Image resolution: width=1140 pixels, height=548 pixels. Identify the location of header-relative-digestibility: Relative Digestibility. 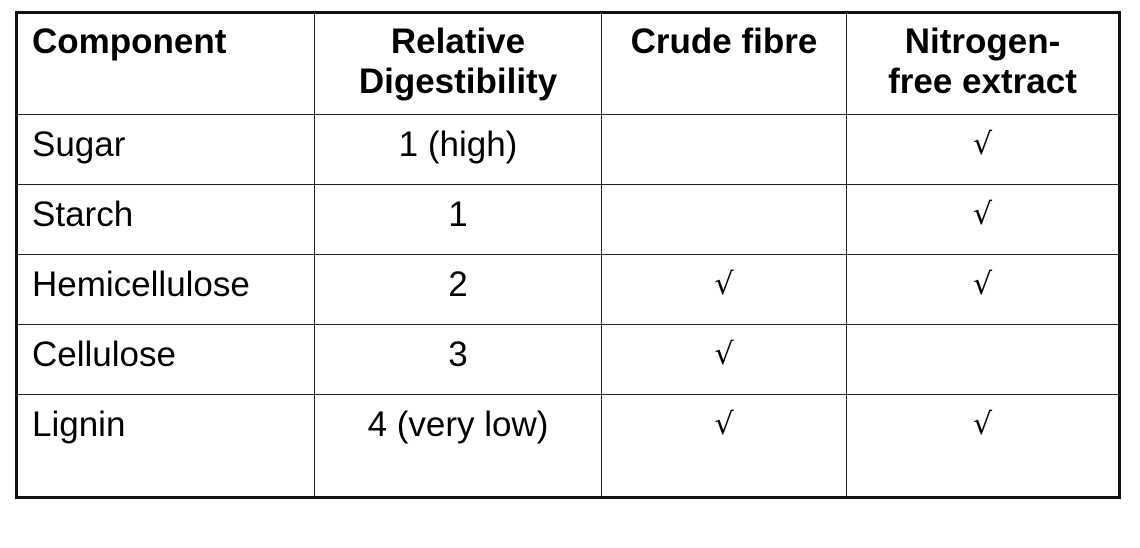
(458, 63).